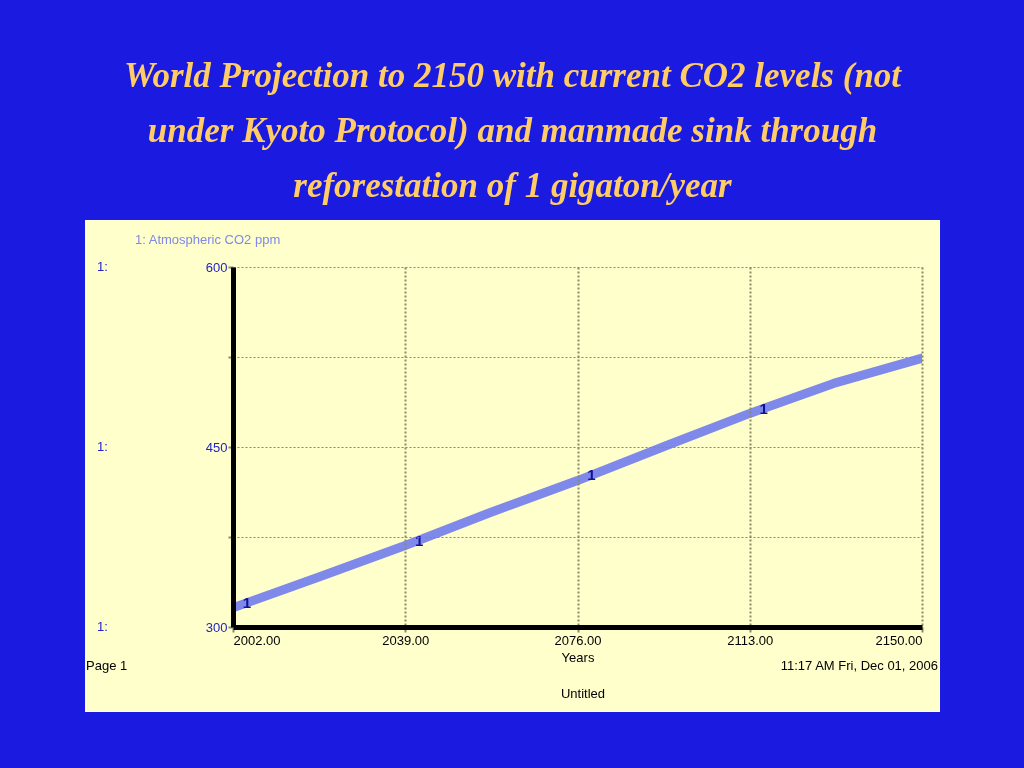 This screenshot has height=768, width=1024. I want to click on x-tick-label: 2039.00, so click(406, 640).